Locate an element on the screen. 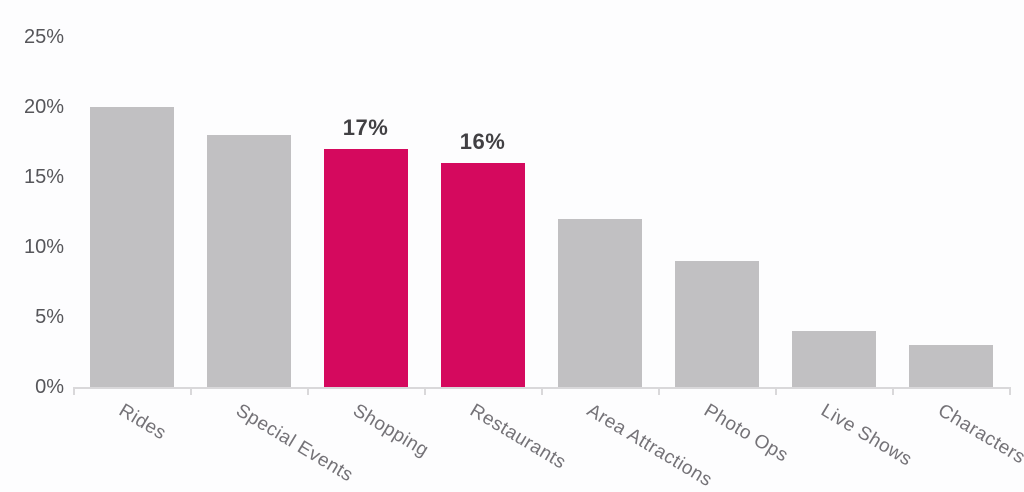 The width and height of the screenshot is (1024, 492). bar-special-events is located at coordinates (248, 261).